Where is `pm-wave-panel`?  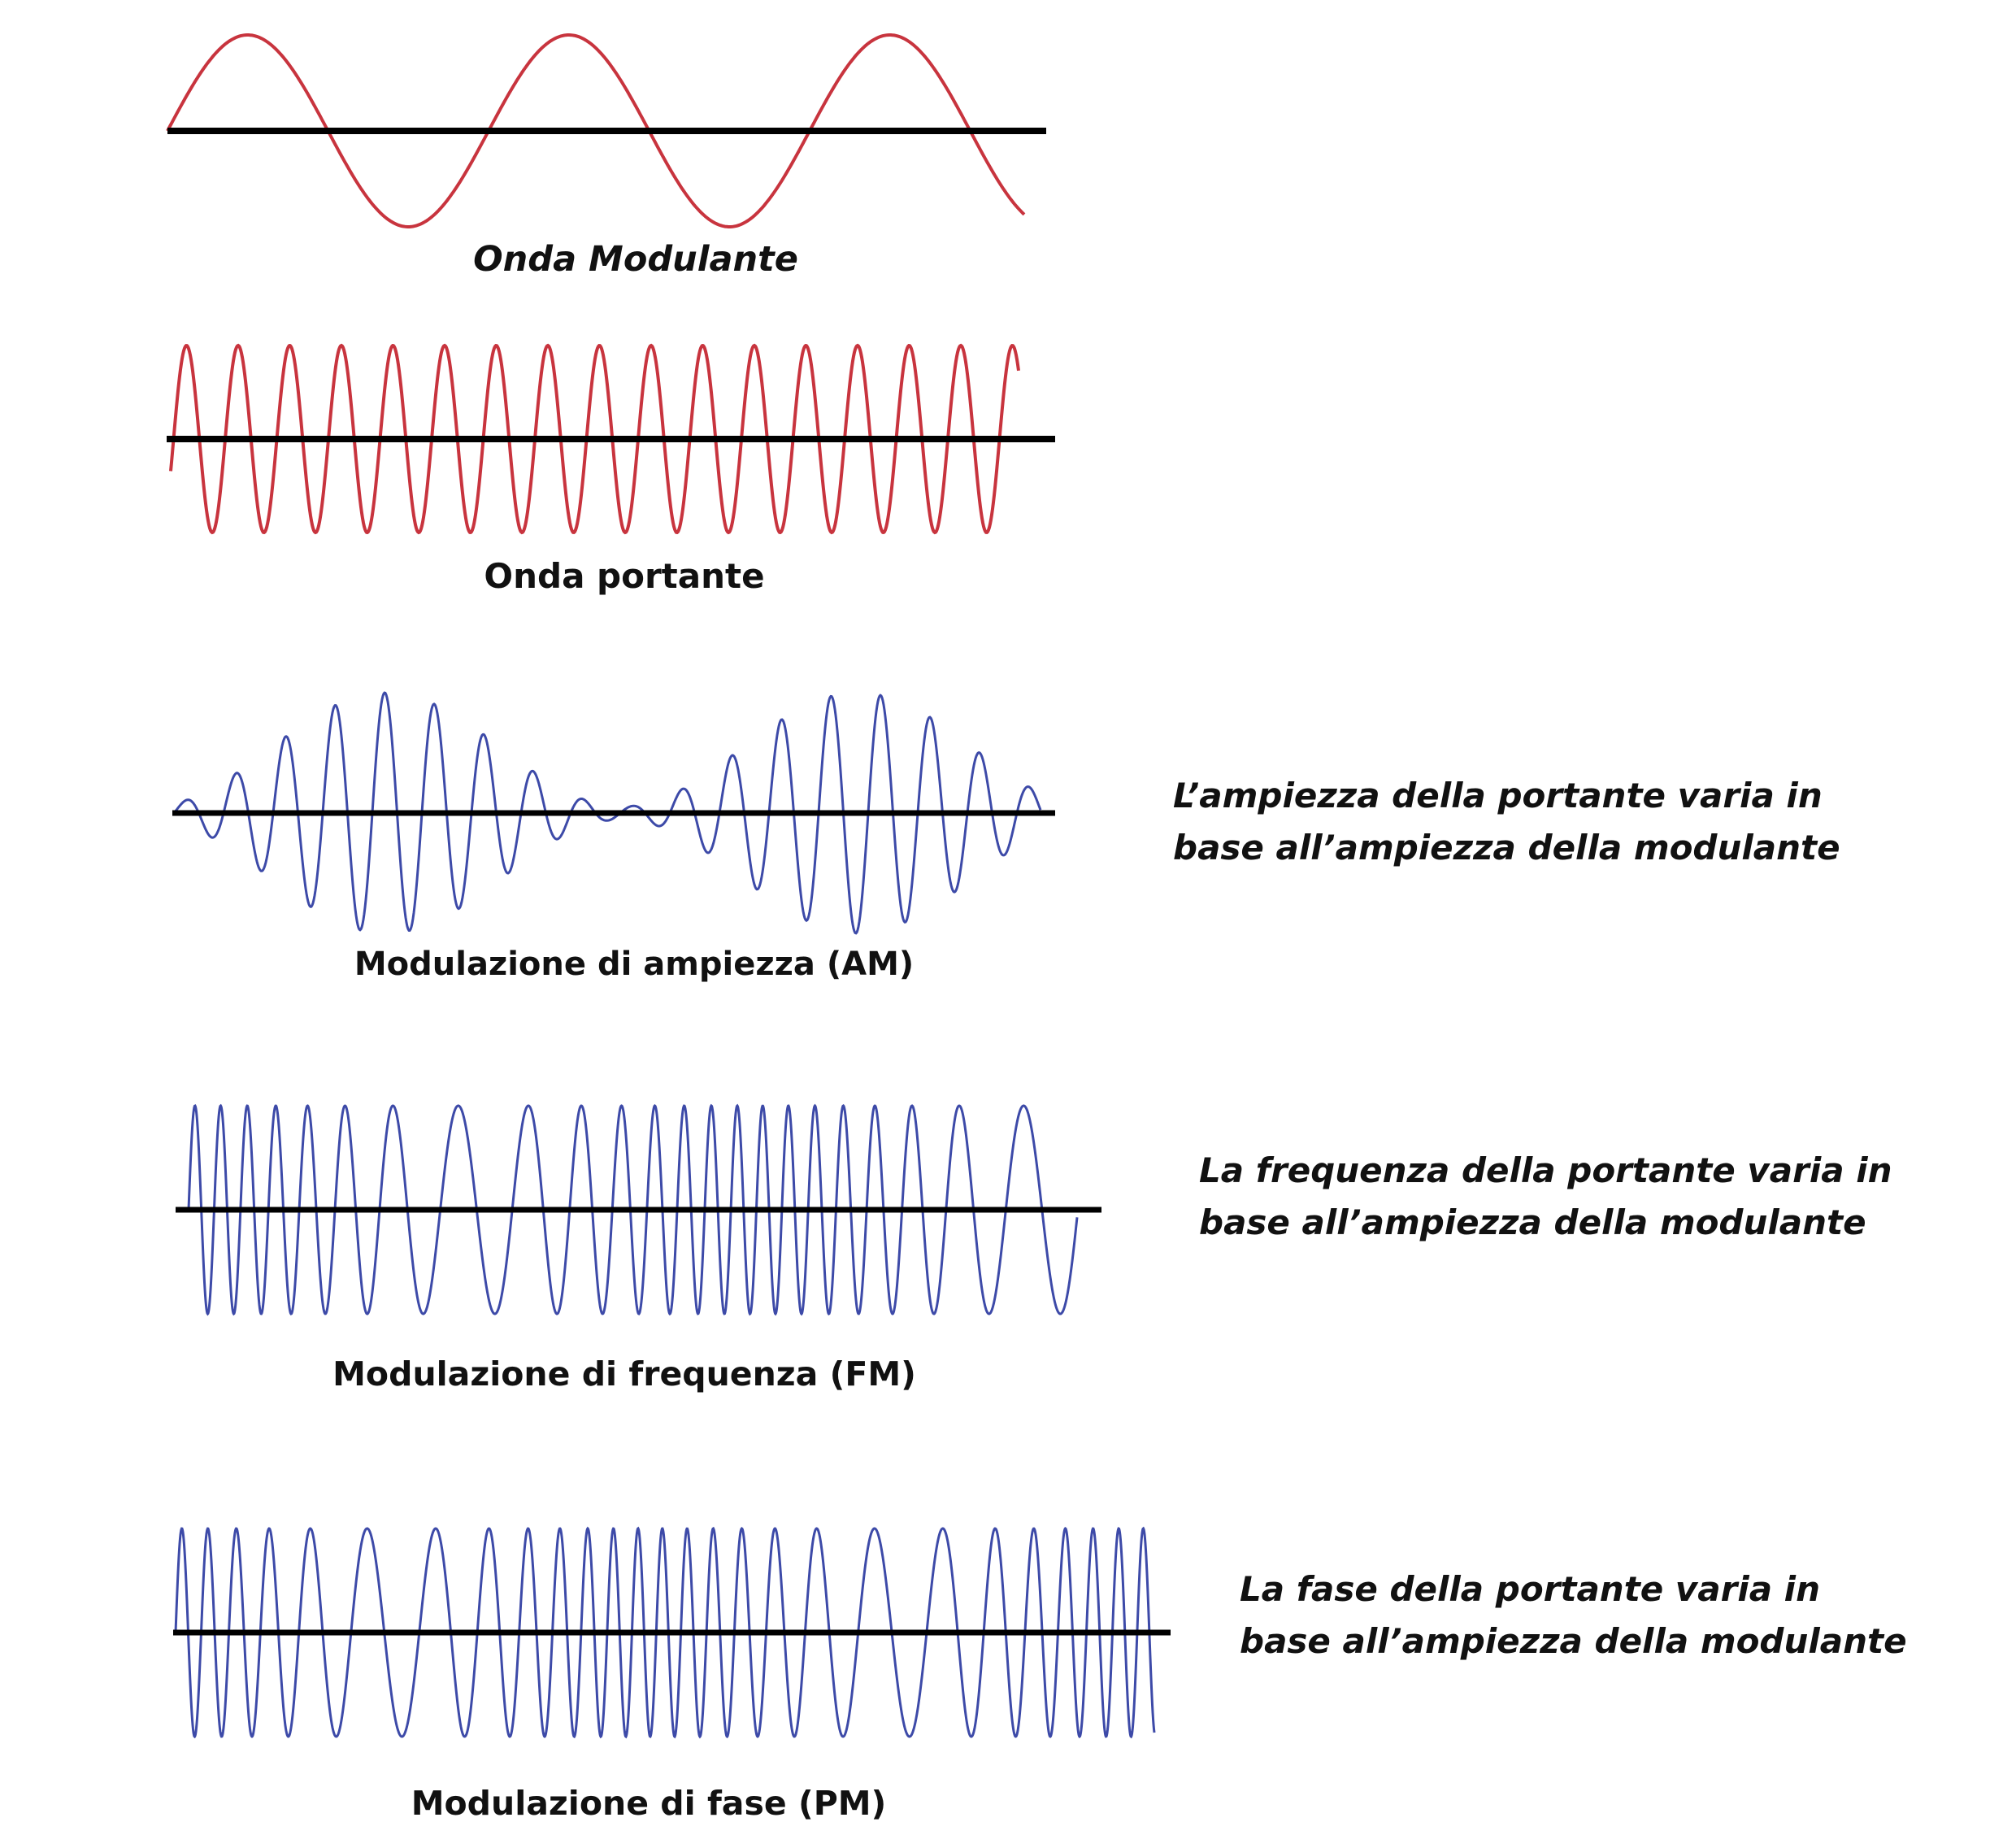
pm-wave-panel is located at coordinates (672, 1632).